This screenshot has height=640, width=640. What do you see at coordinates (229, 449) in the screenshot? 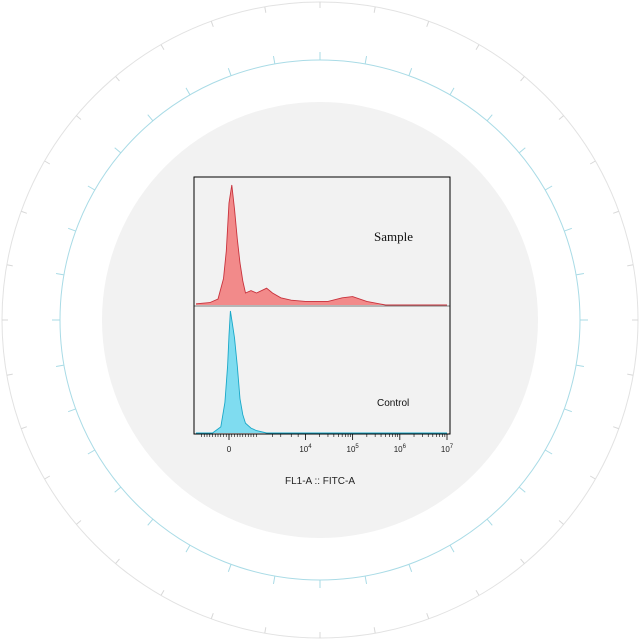
I see `x-tick-label: 0` at bounding box center [229, 449].